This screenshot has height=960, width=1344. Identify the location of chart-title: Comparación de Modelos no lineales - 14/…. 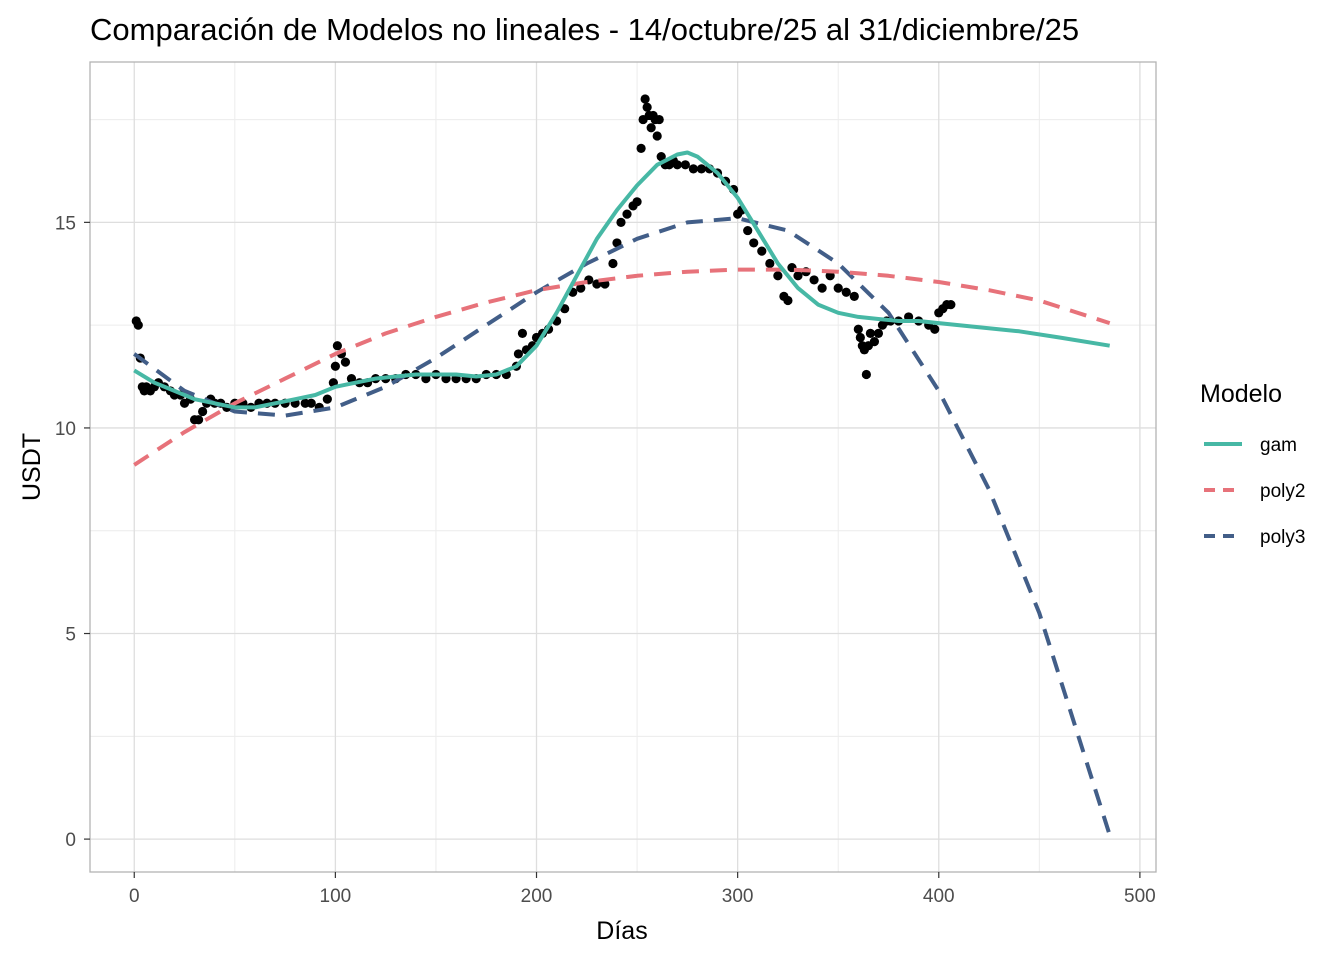
(584, 29).